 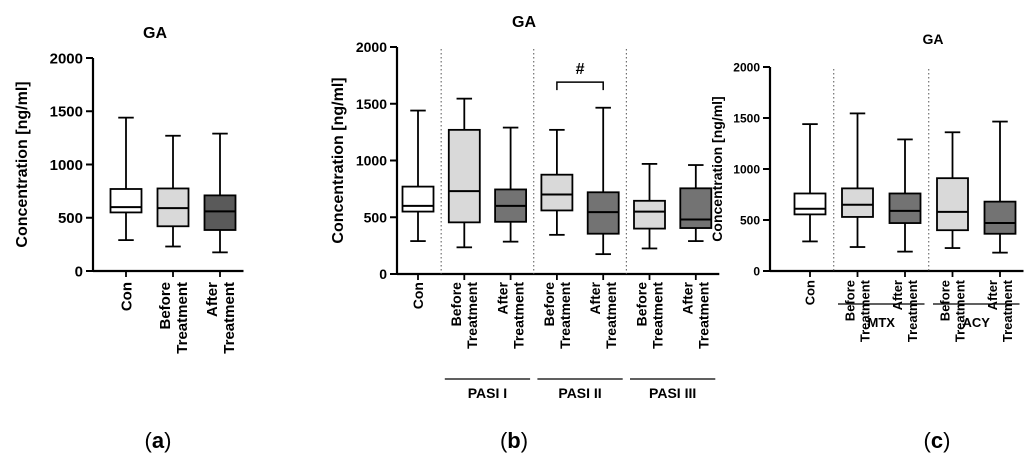 What do you see at coordinates (977, 322) in the screenshot?
I see `group-label: ACY` at bounding box center [977, 322].